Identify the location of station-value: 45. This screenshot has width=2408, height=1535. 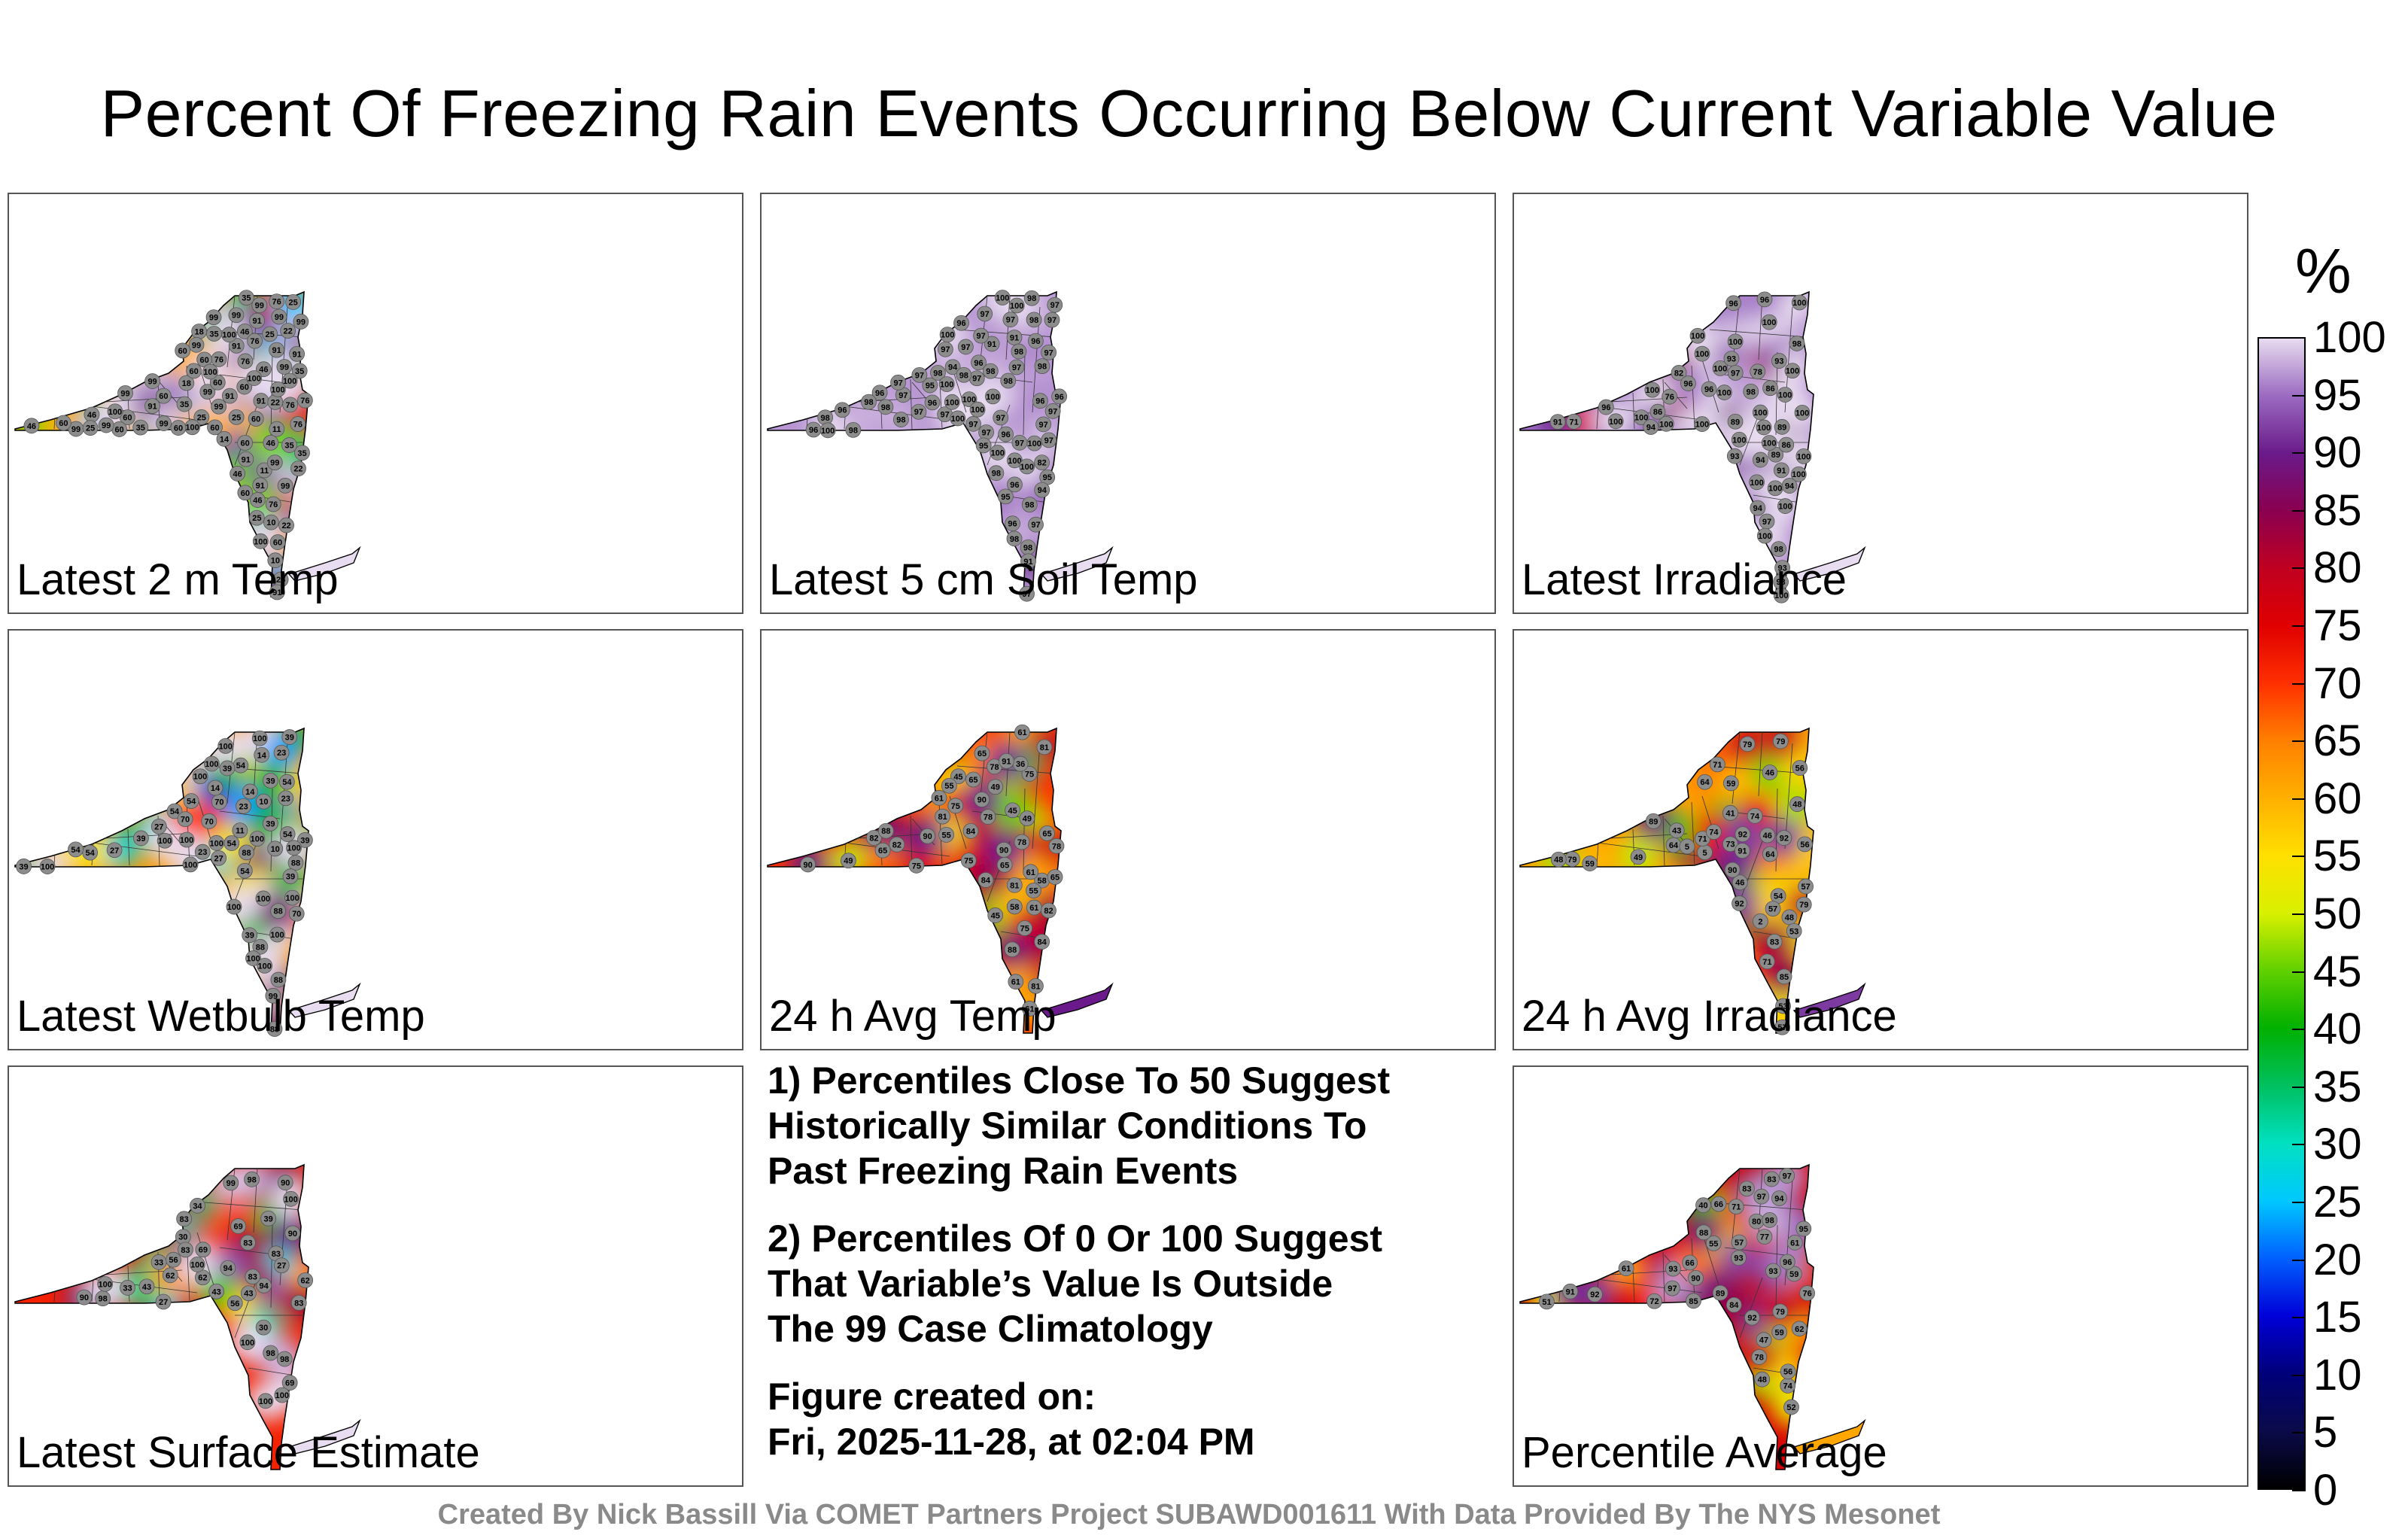
(957, 777).